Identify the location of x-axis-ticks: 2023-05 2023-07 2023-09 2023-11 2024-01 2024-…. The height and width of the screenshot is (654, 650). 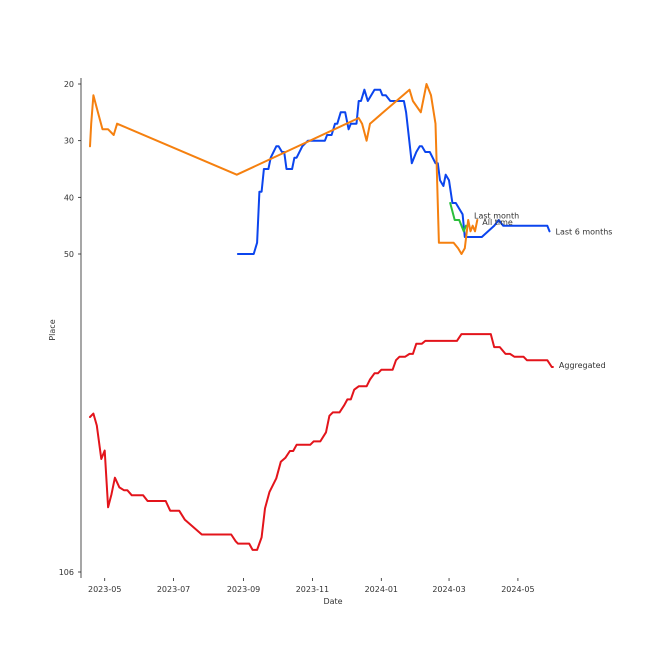
(311, 586).